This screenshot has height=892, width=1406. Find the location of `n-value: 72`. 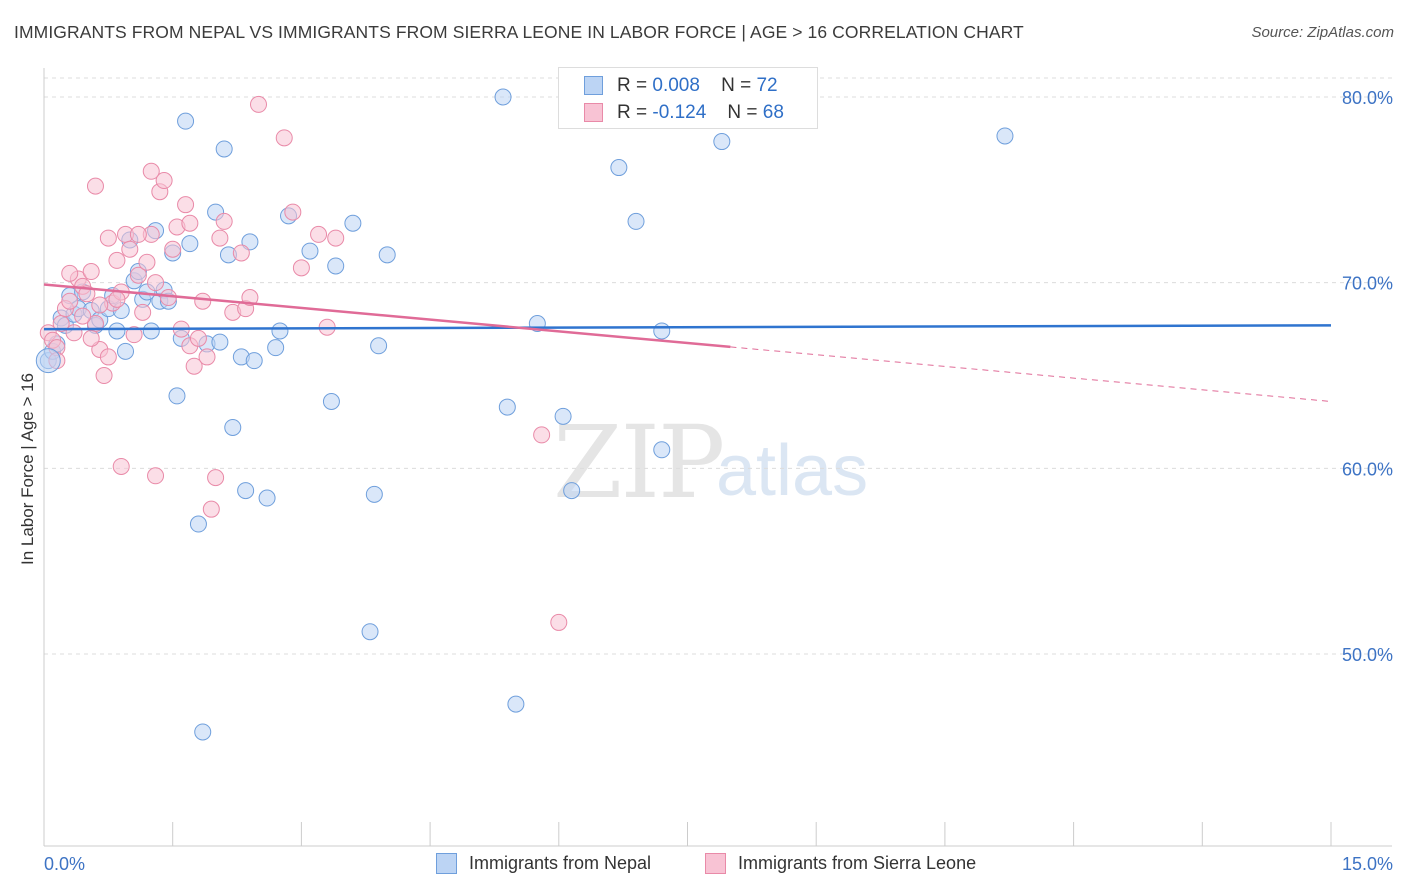

n-value: 72 is located at coordinates (767, 85).